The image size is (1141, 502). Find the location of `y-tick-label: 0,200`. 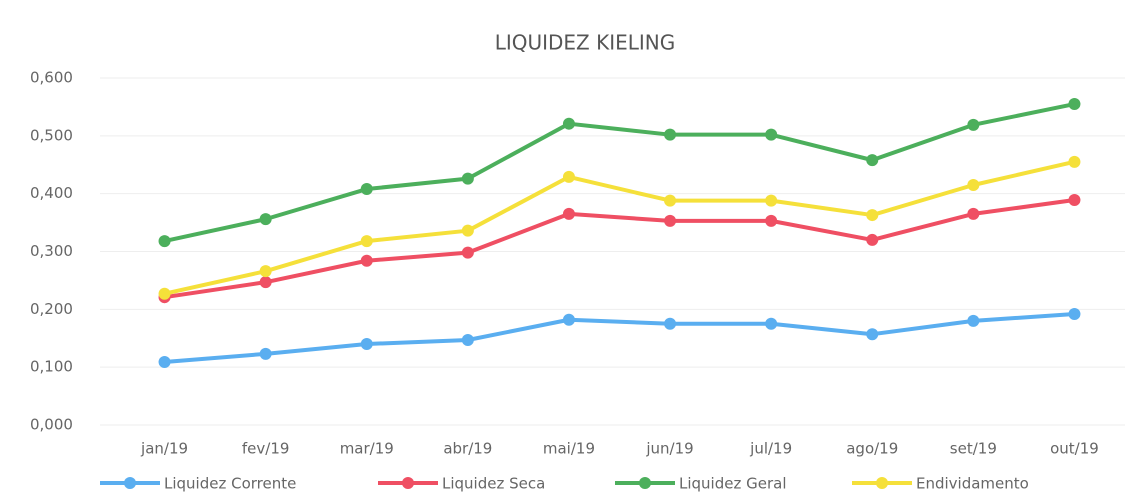

y-tick-label: 0,200 is located at coordinates (51, 309).